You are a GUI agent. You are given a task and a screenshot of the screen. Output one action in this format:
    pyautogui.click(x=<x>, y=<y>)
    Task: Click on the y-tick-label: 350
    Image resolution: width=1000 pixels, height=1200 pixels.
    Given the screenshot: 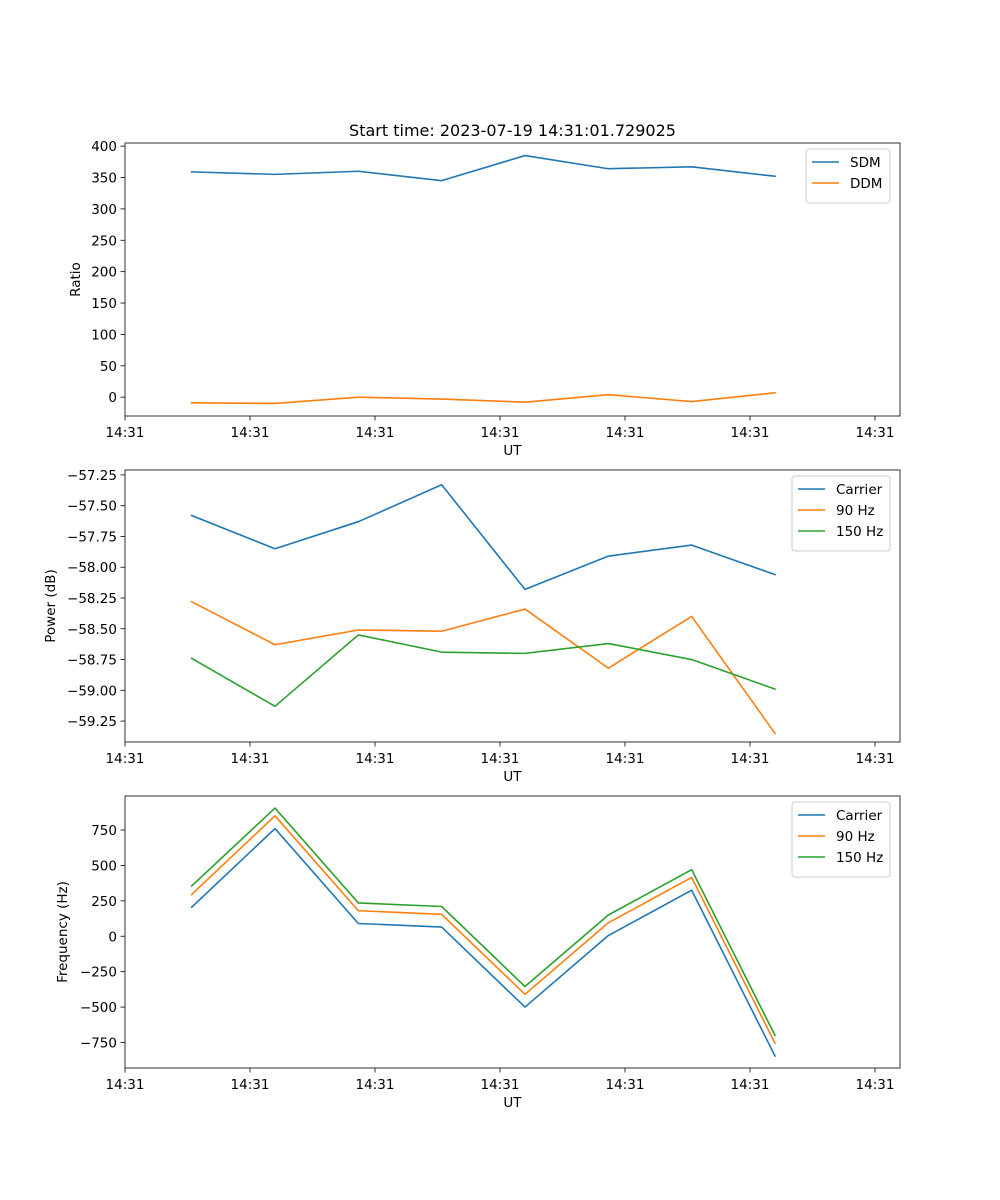 What is the action you would take?
    pyautogui.click(x=104, y=179)
    